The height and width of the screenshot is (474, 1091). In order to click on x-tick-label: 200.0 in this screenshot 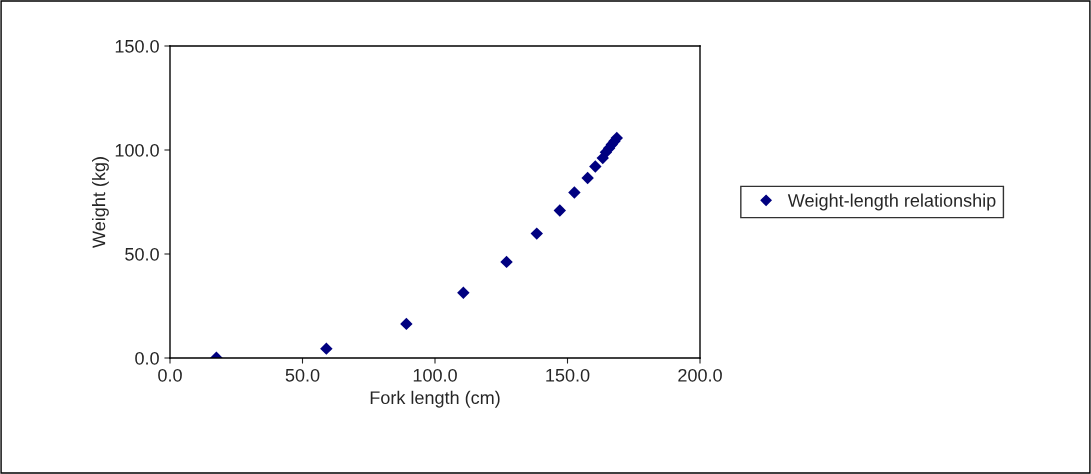, I will do `click(700, 375)`.